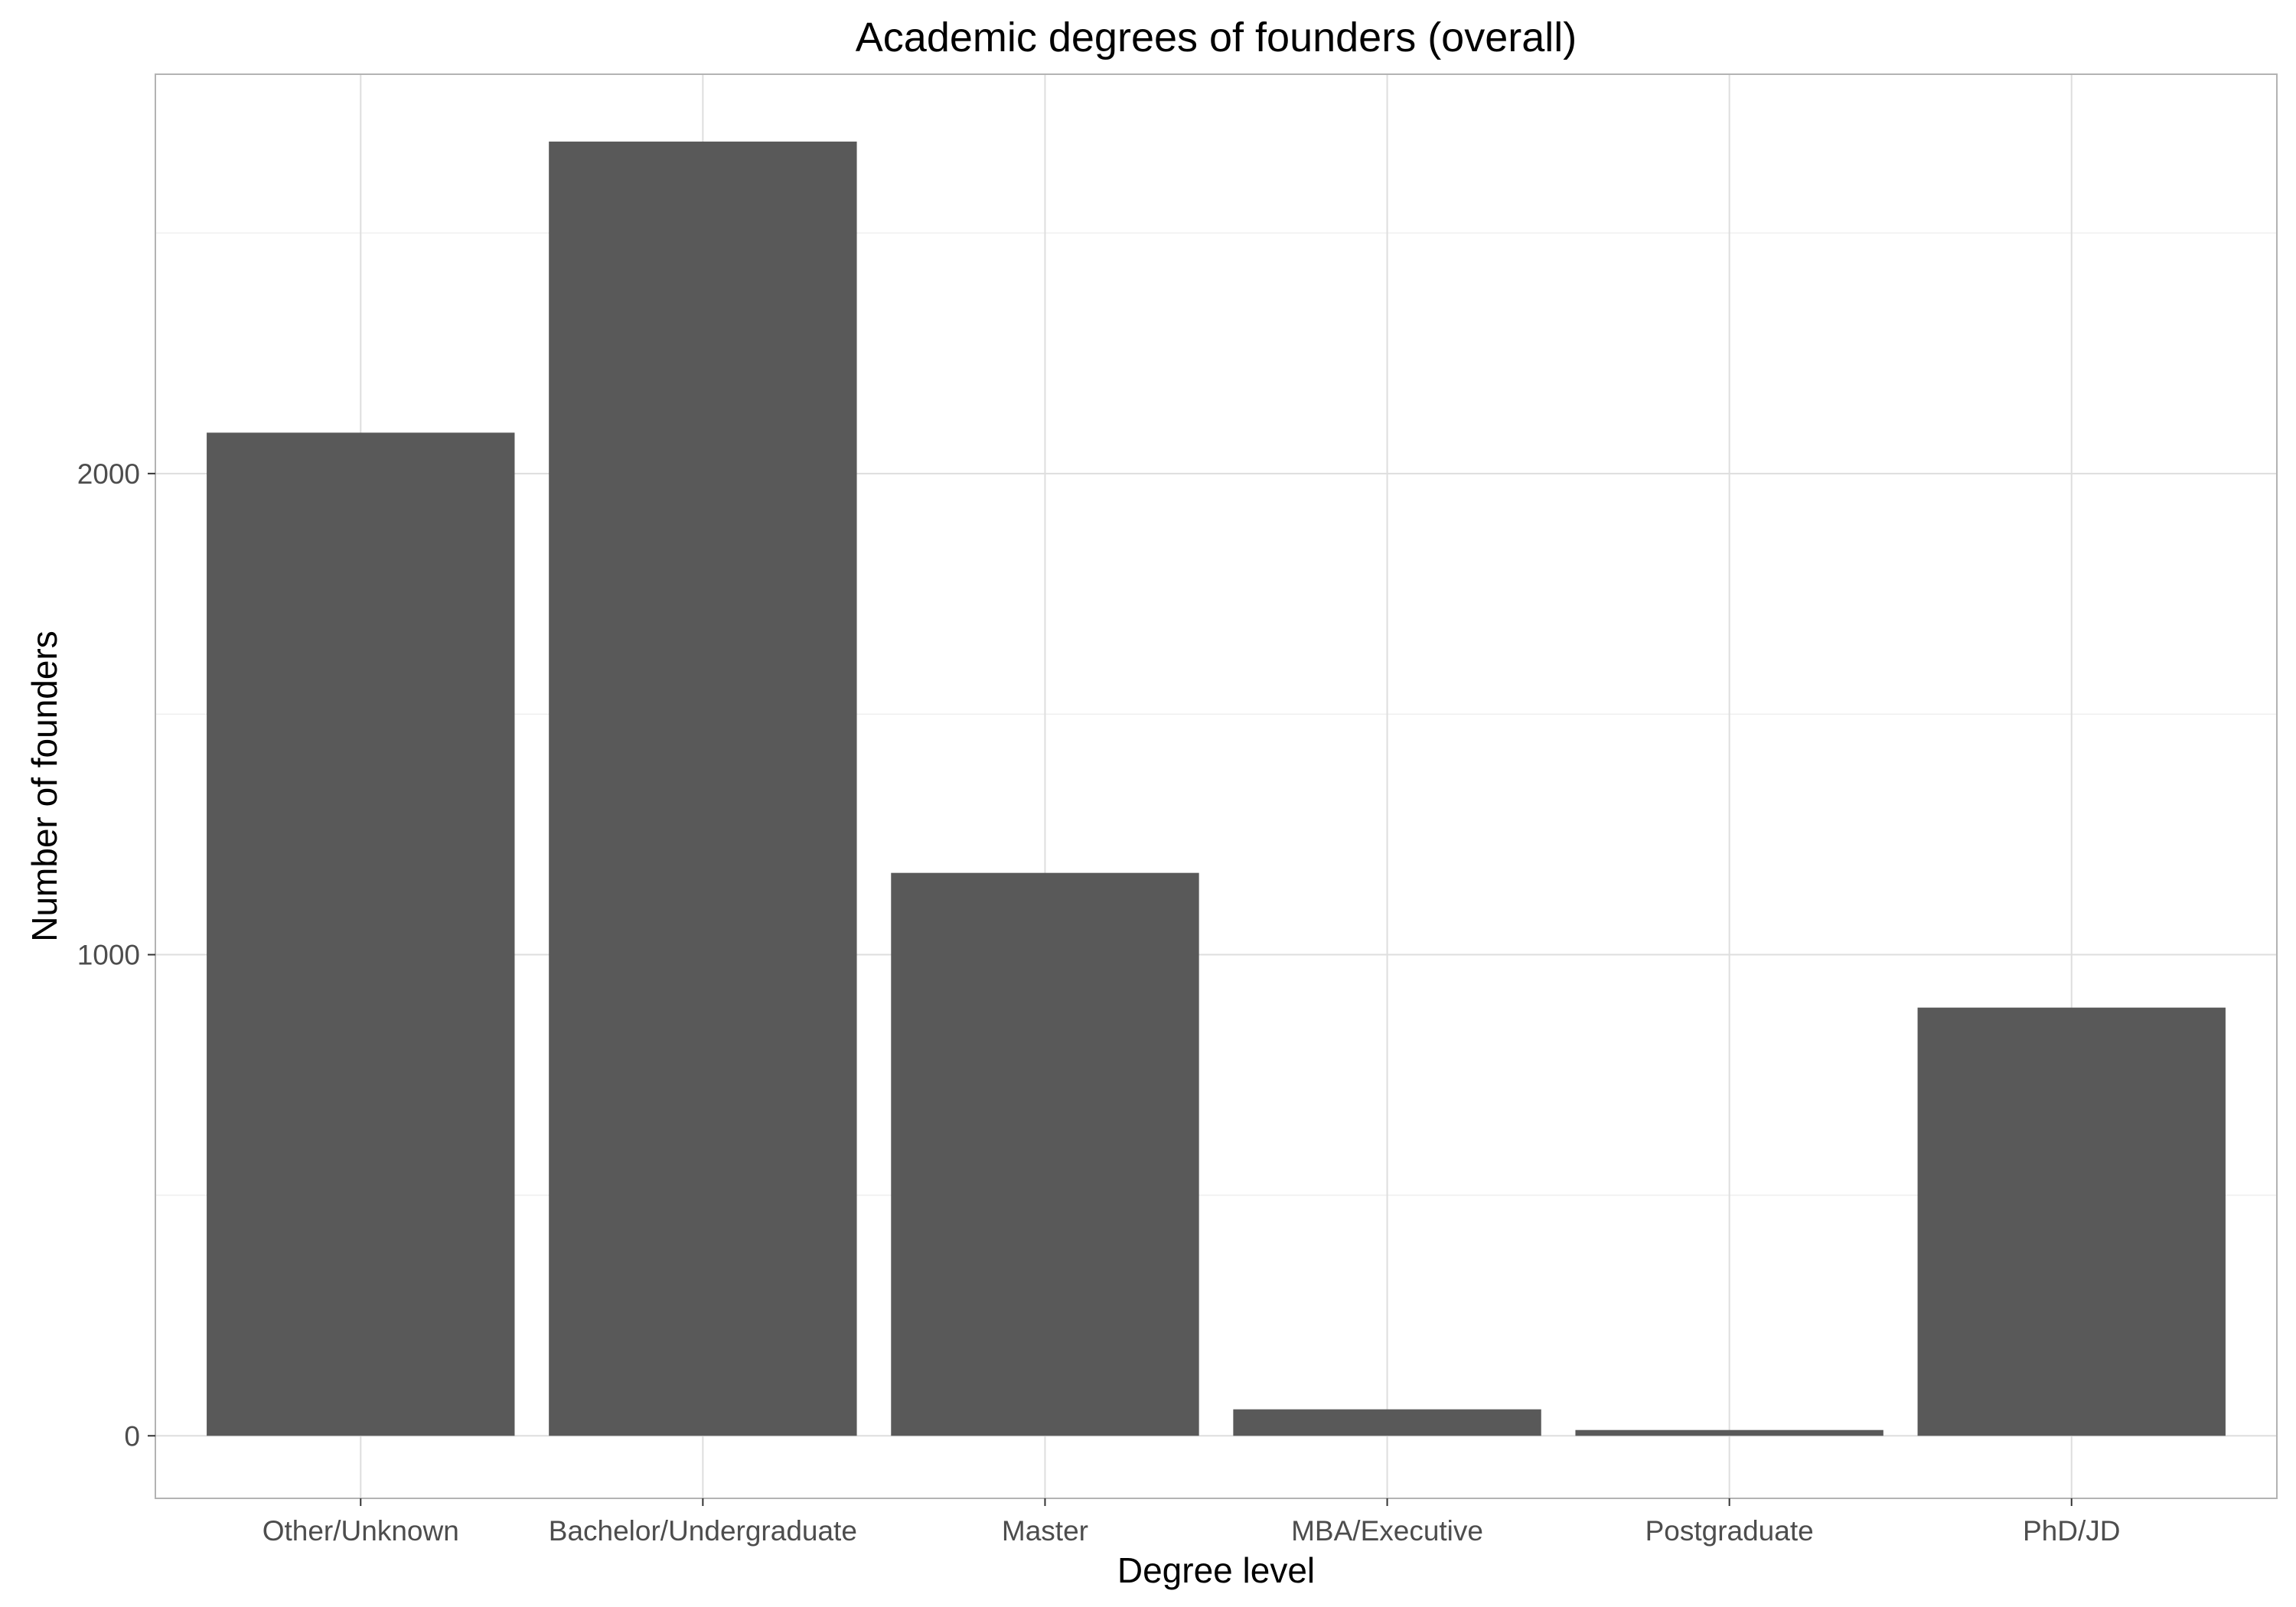  I want to click on x-tick-label: Bachelor/Undergraduate, so click(703, 1531).